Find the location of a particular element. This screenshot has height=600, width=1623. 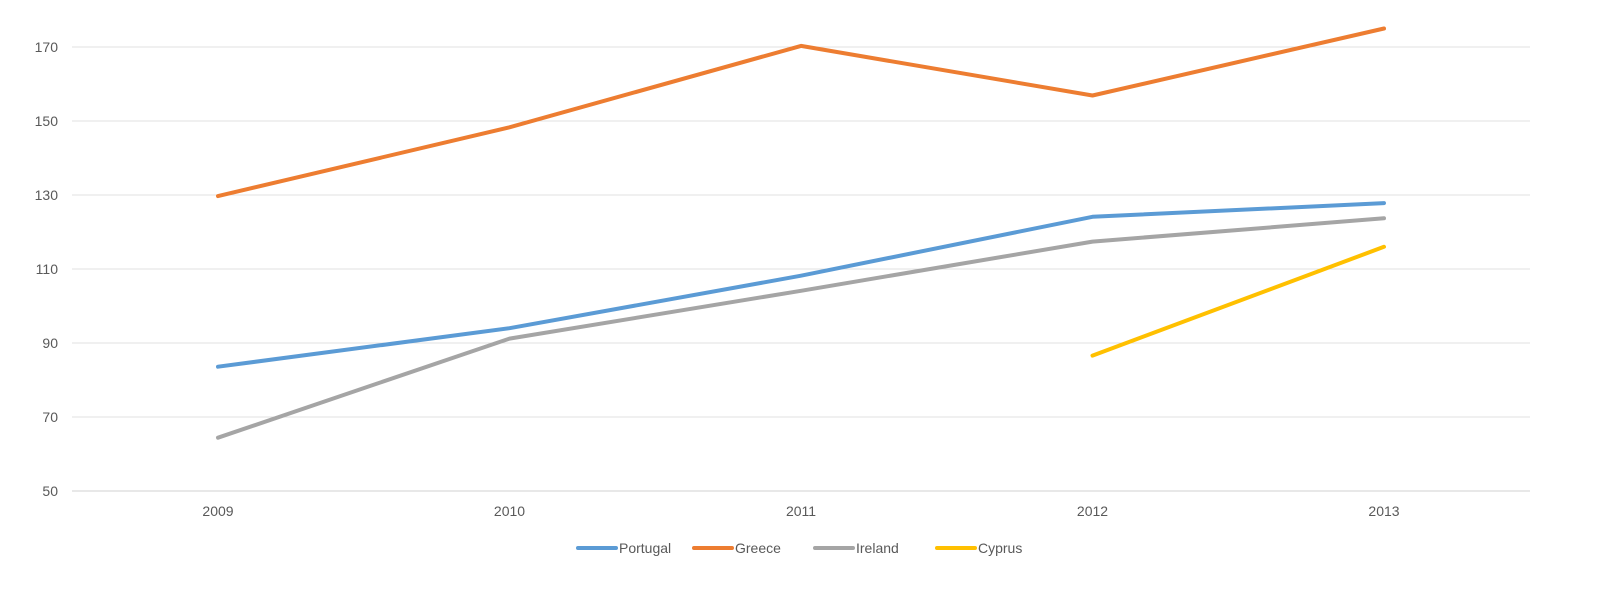

legend-label-ireland: Ireland is located at coordinates (877, 548).